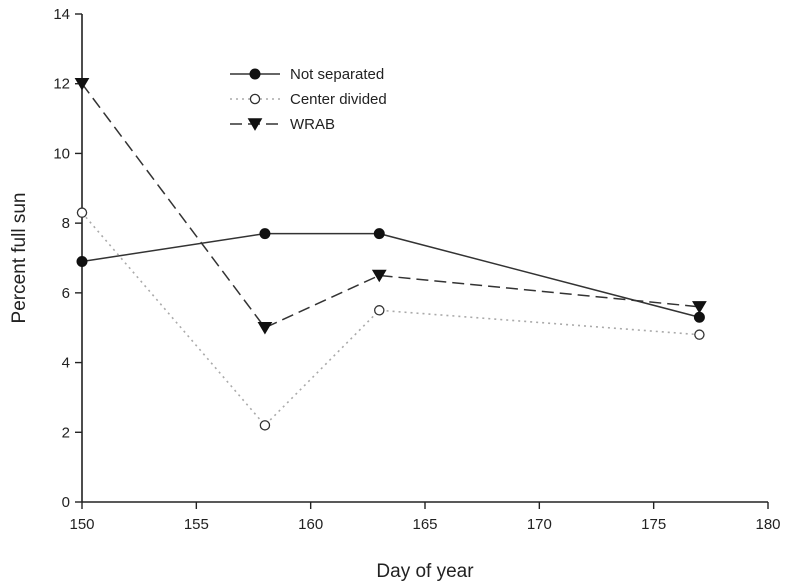  Describe the element at coordinates (66, 432) in the screenshot. I see `y-tick-label: 2` at that location.